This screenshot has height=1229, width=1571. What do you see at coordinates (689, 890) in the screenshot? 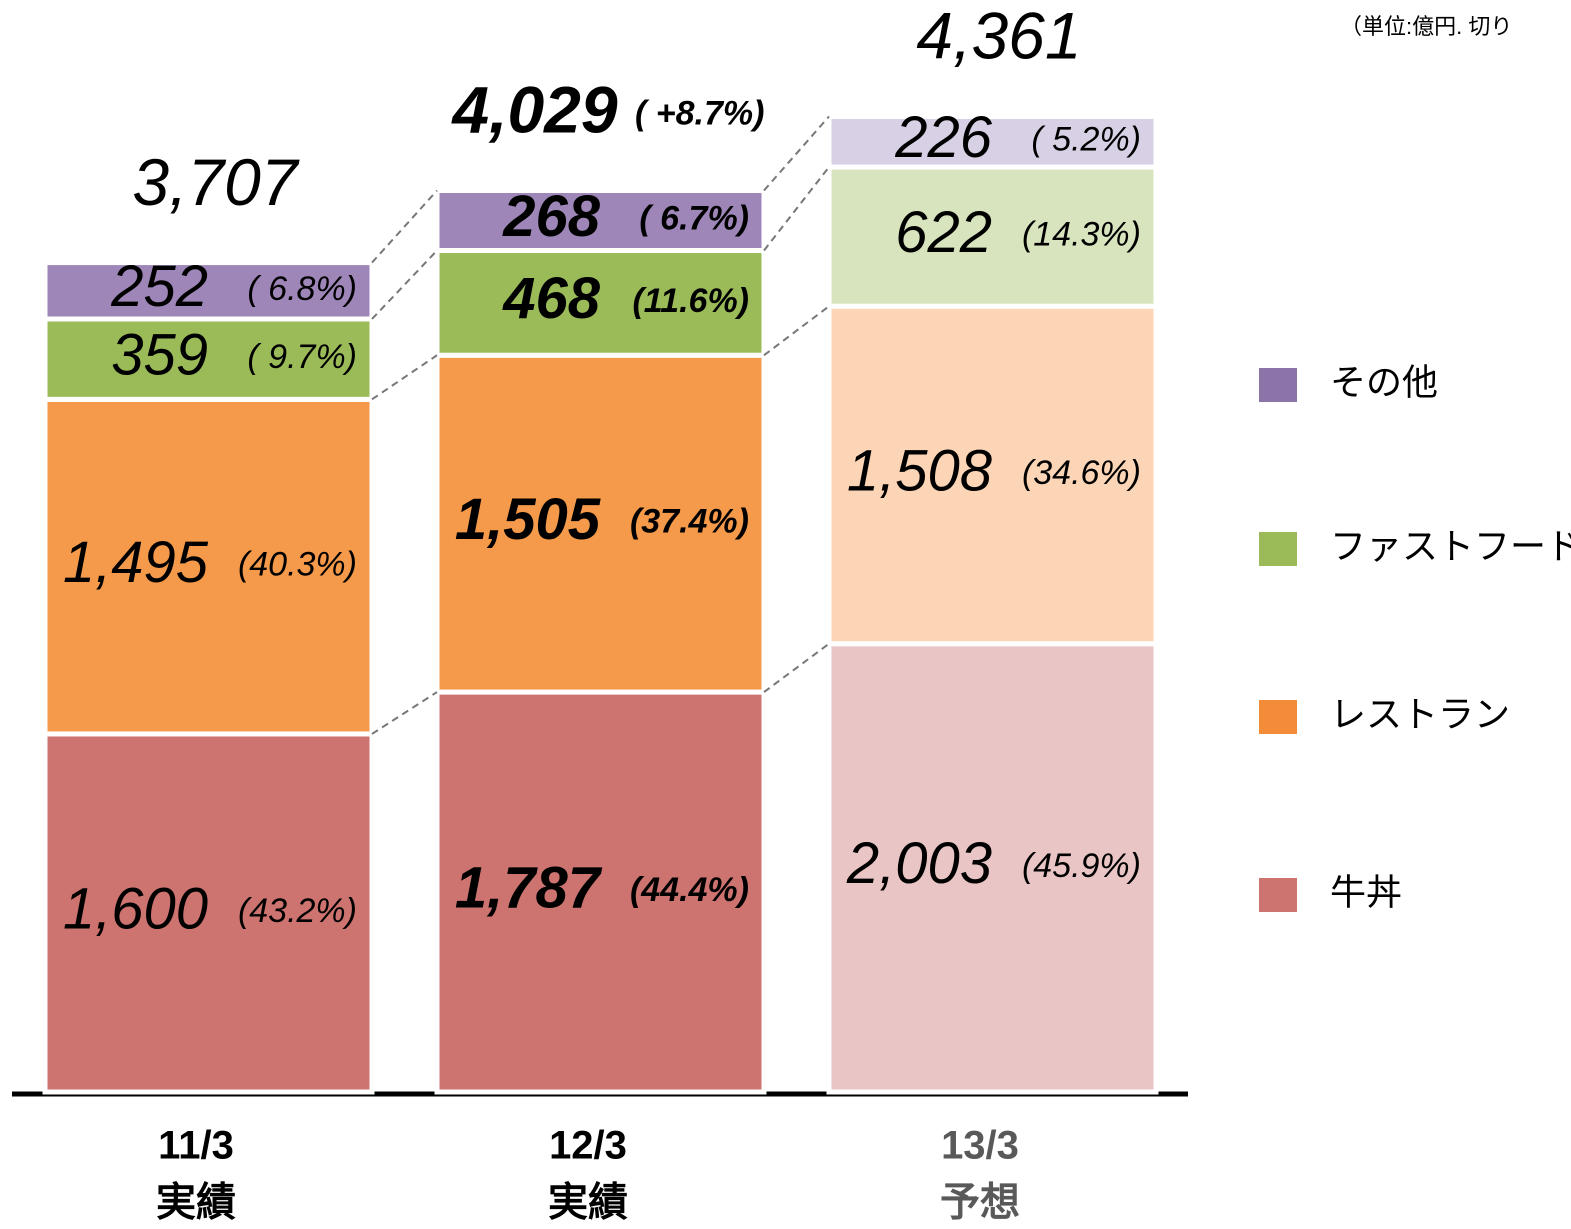
I see `segment-share-label: (44.4%)` at bounding box center [689, 890].